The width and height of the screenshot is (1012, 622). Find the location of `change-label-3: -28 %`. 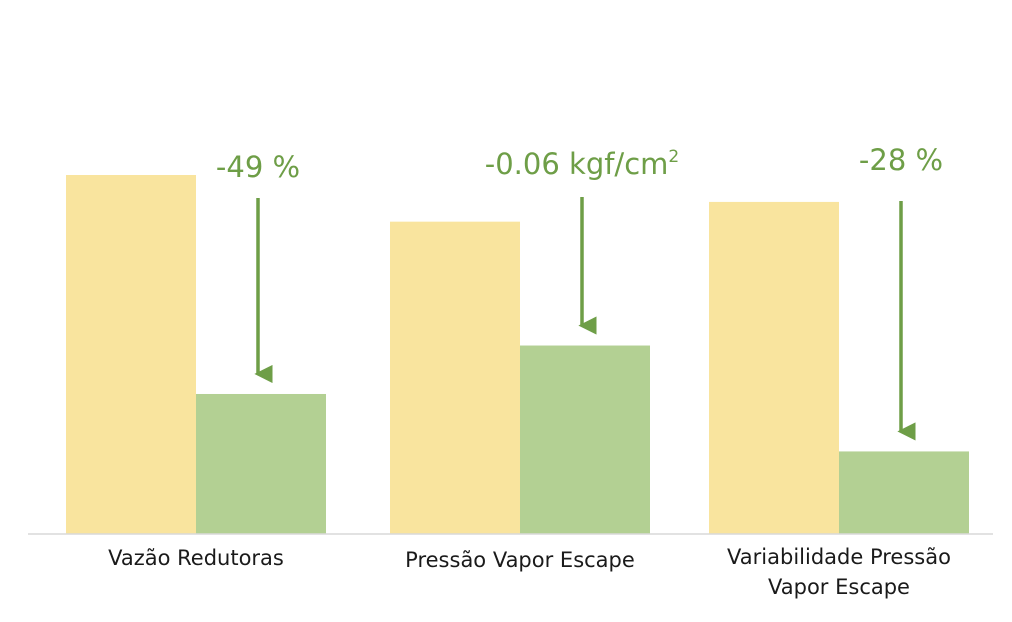

change-label-3: -28 % is located at coordinates (901, 160).